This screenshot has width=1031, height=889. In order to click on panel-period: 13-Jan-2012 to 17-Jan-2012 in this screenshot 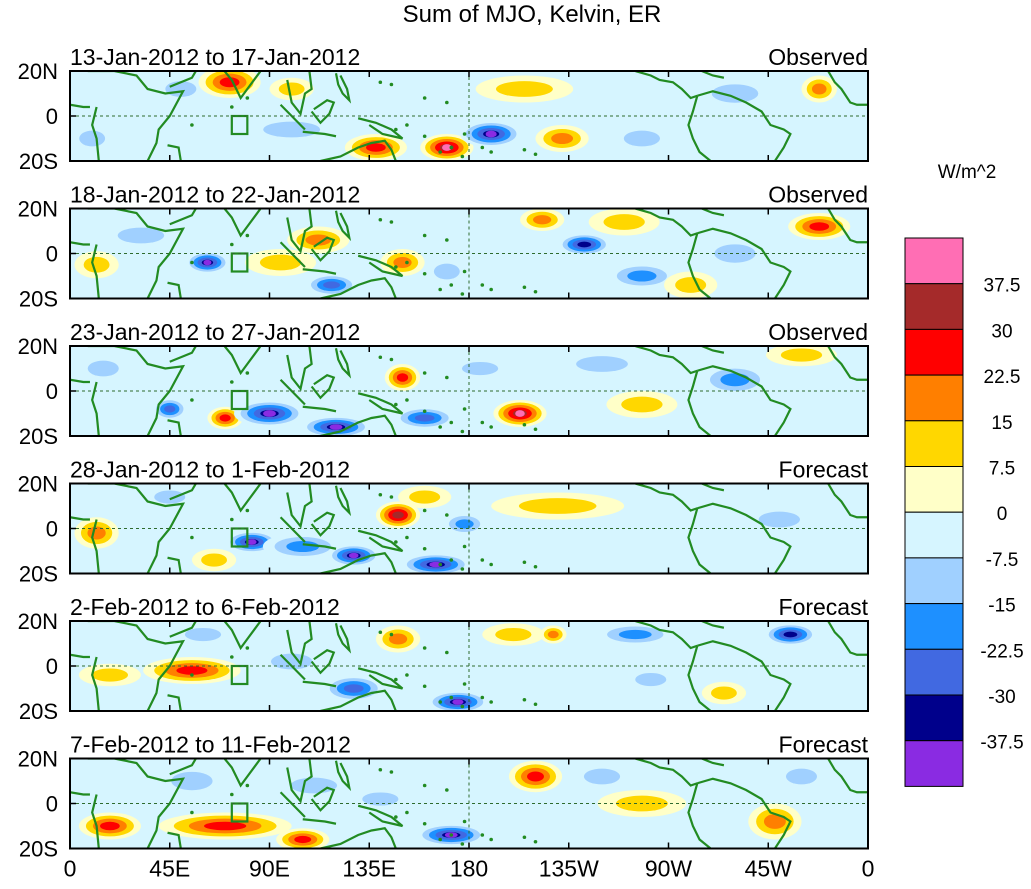, I will do `click(215, 57)`.